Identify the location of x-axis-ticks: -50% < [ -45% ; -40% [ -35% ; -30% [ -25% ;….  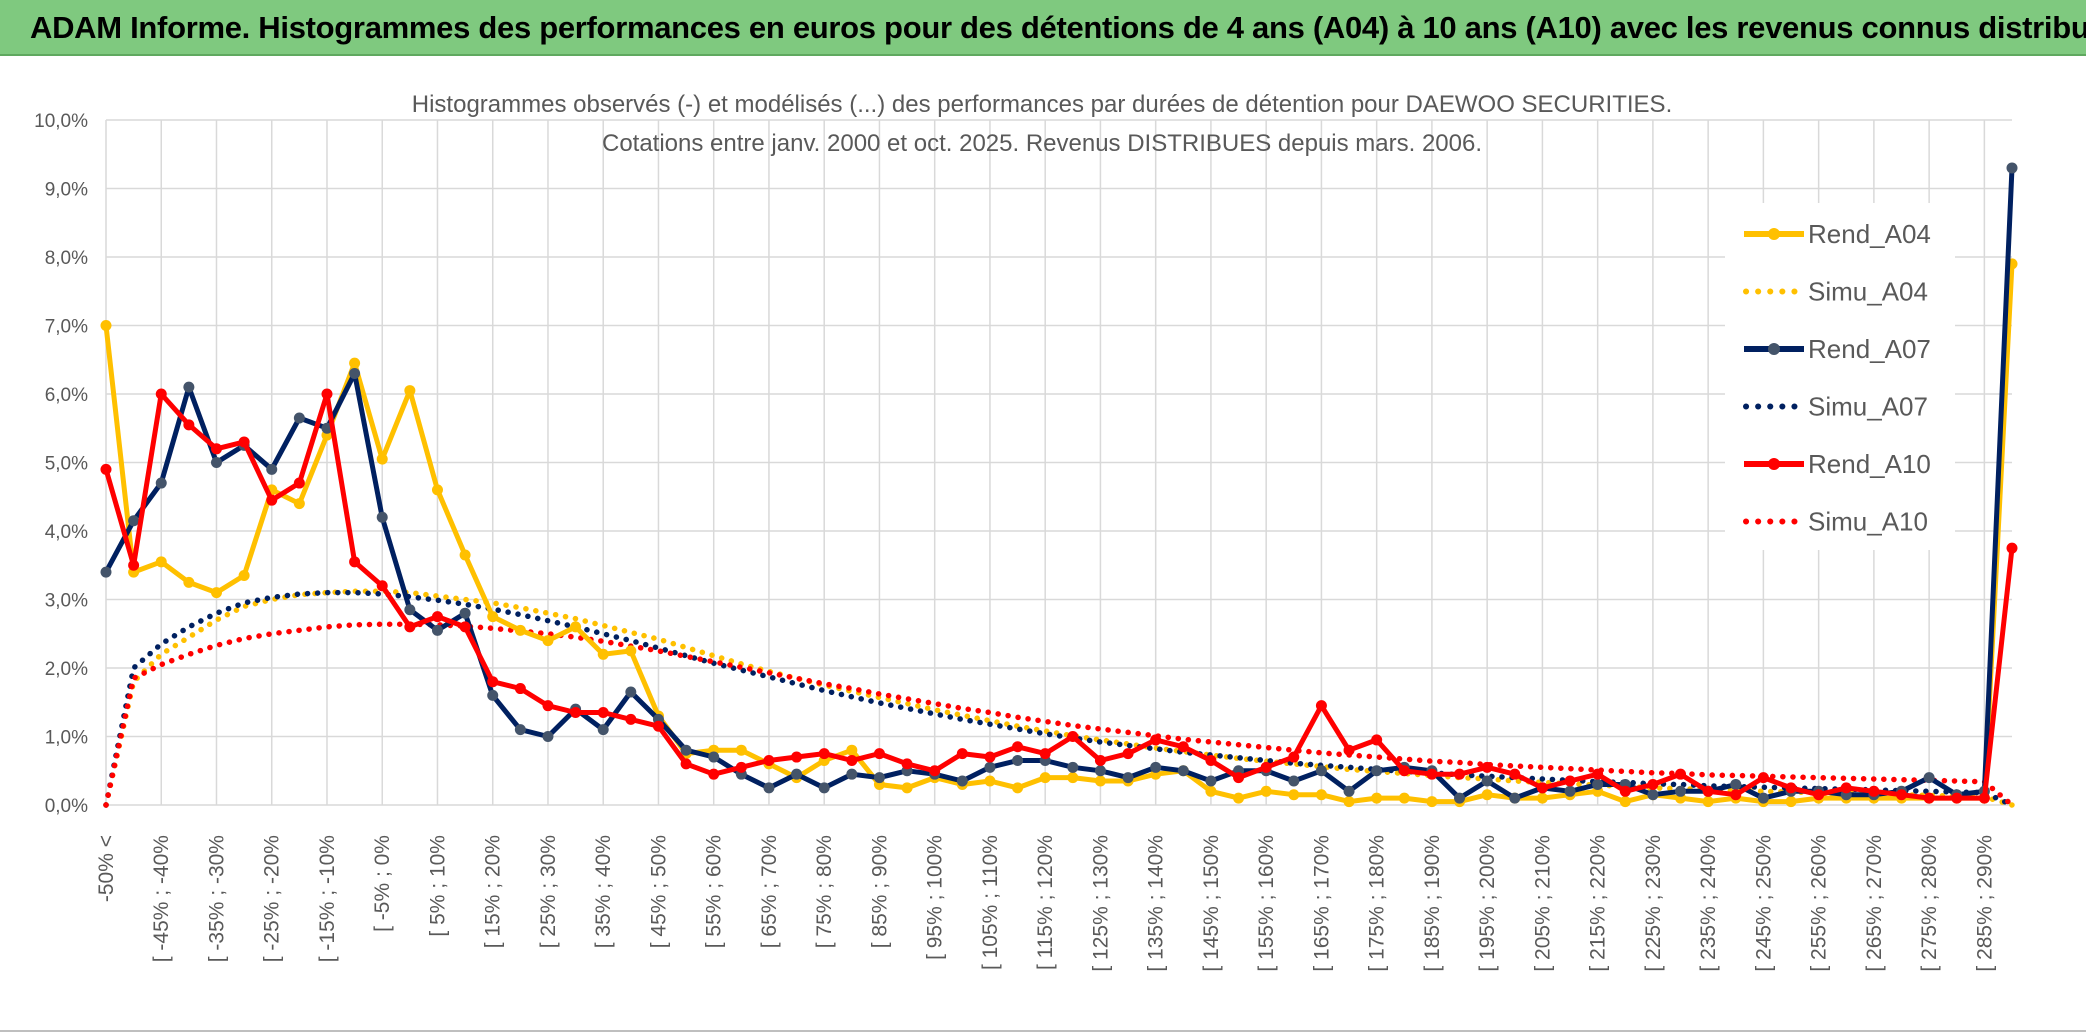
(1045, 903).